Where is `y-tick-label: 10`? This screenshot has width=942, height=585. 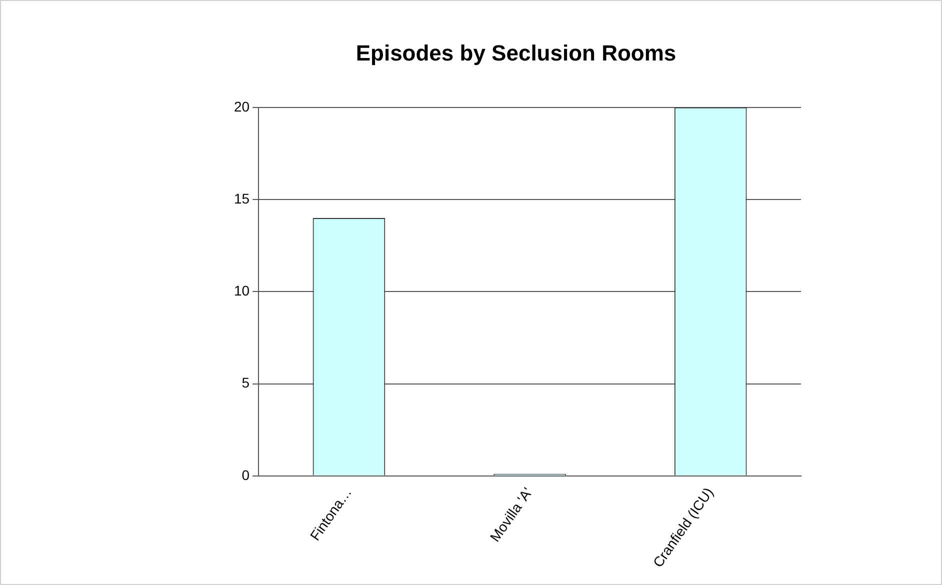 y-tick-label: 10 is located at coordinates (242, 290).